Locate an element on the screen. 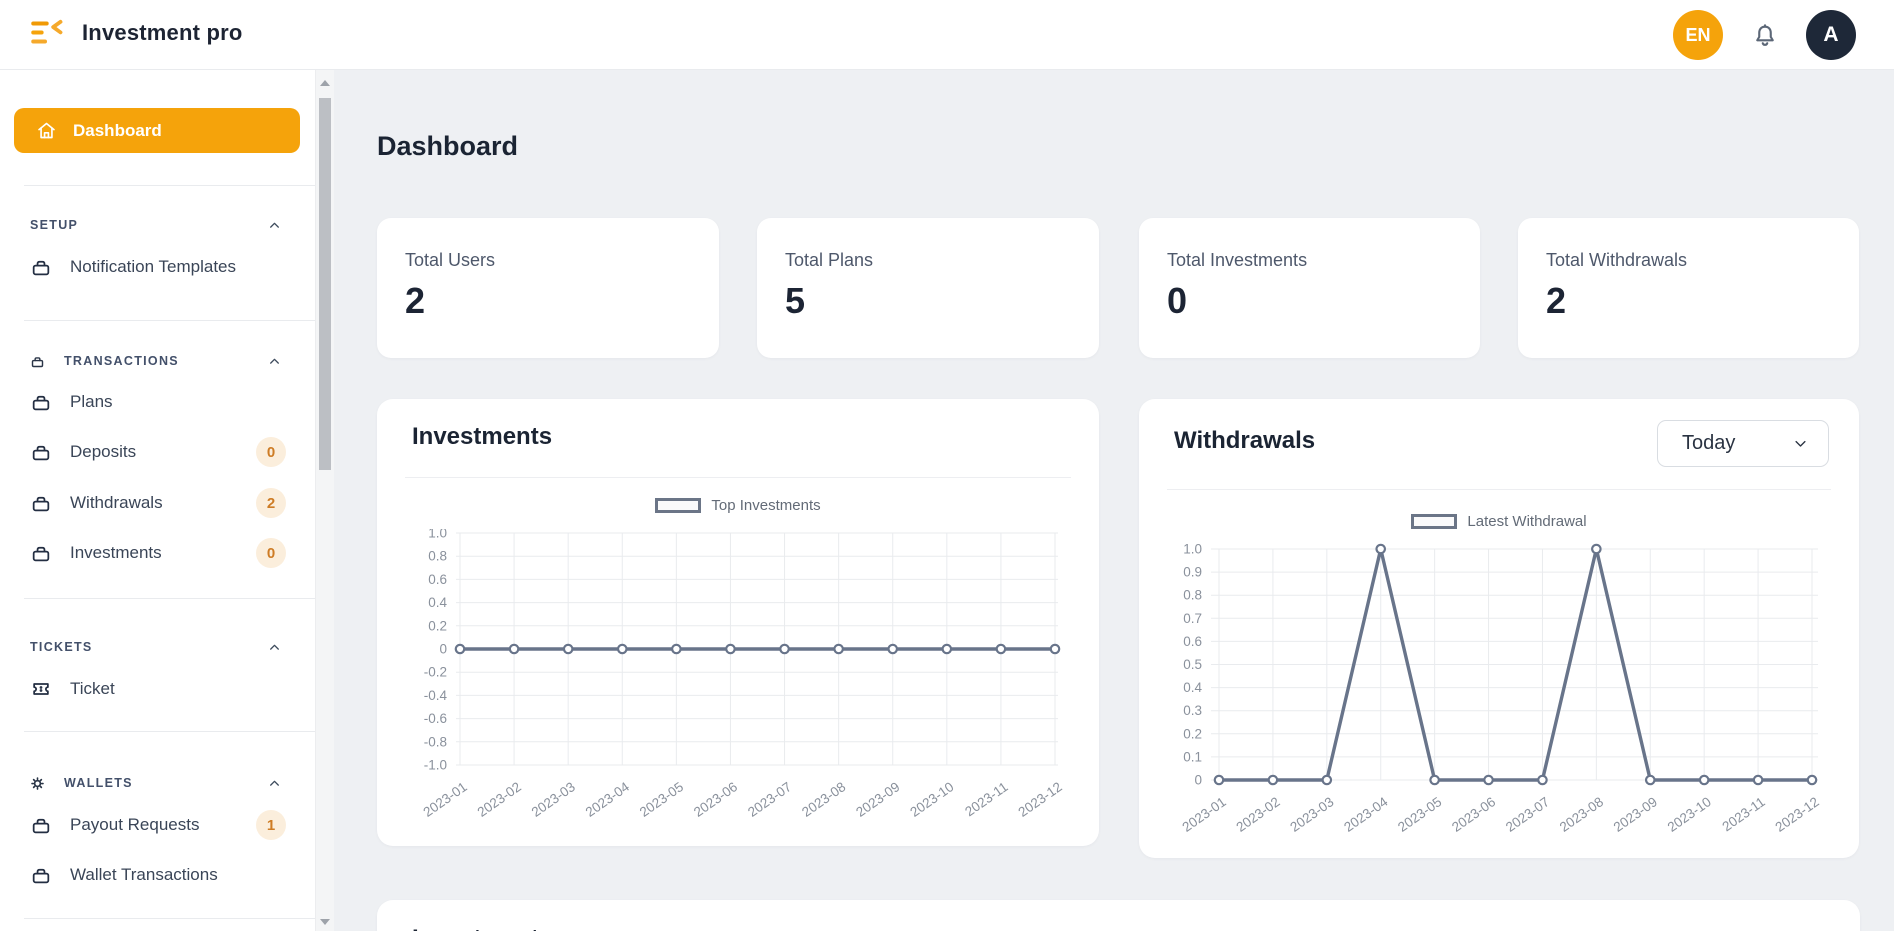  svg-text: 2023-02 is located at coordinates (499, 799).